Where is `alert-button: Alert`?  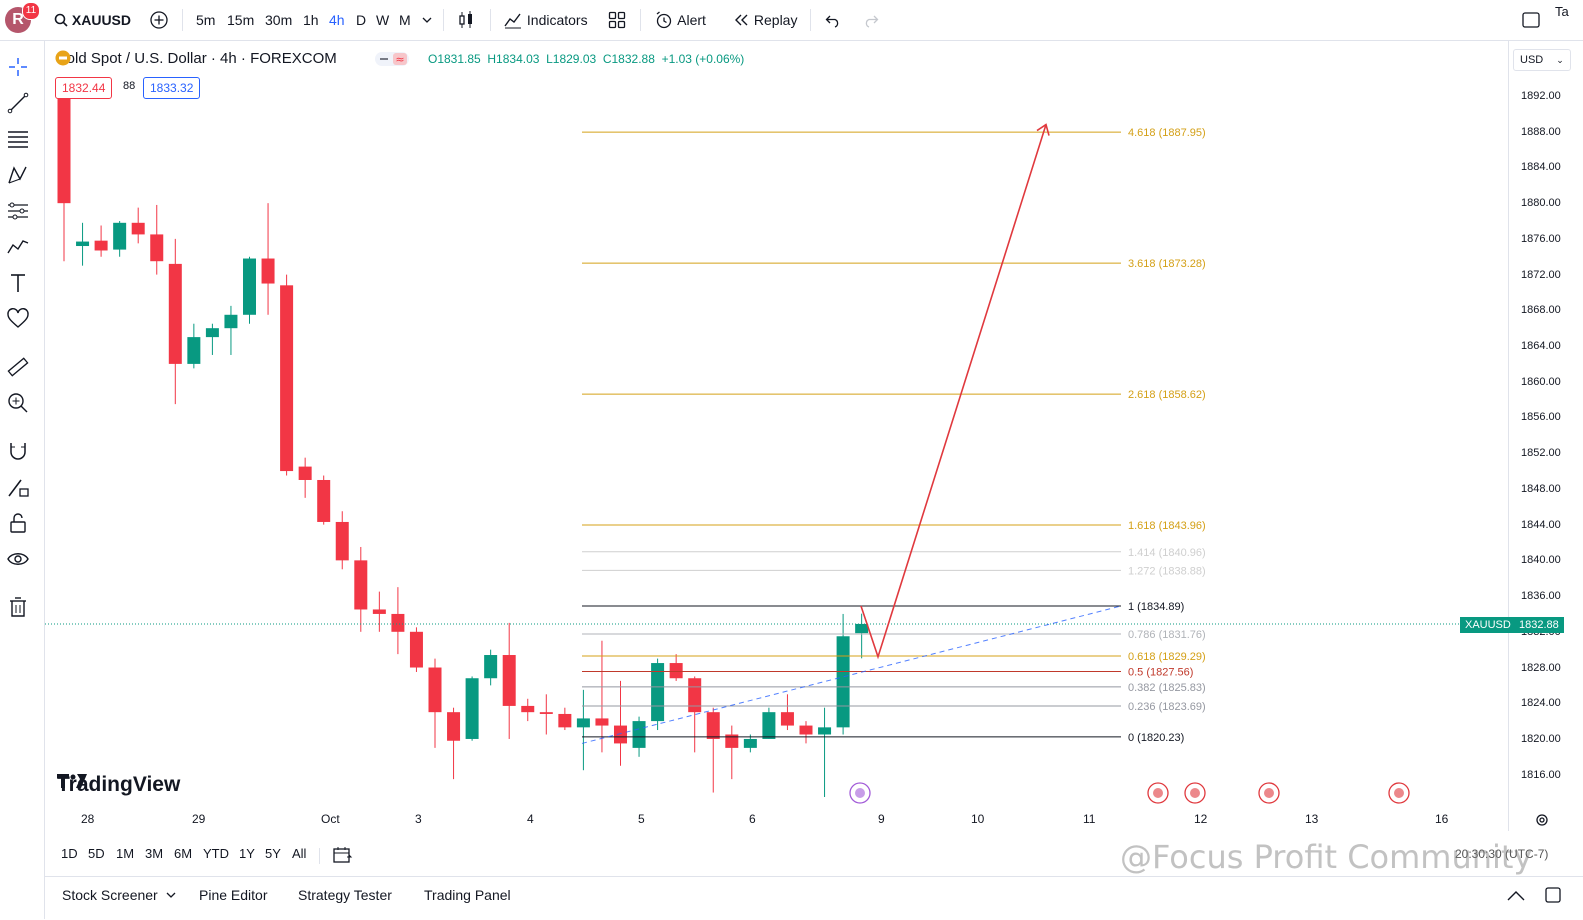 alert-button: Alert is located at coordinates (680, 20).